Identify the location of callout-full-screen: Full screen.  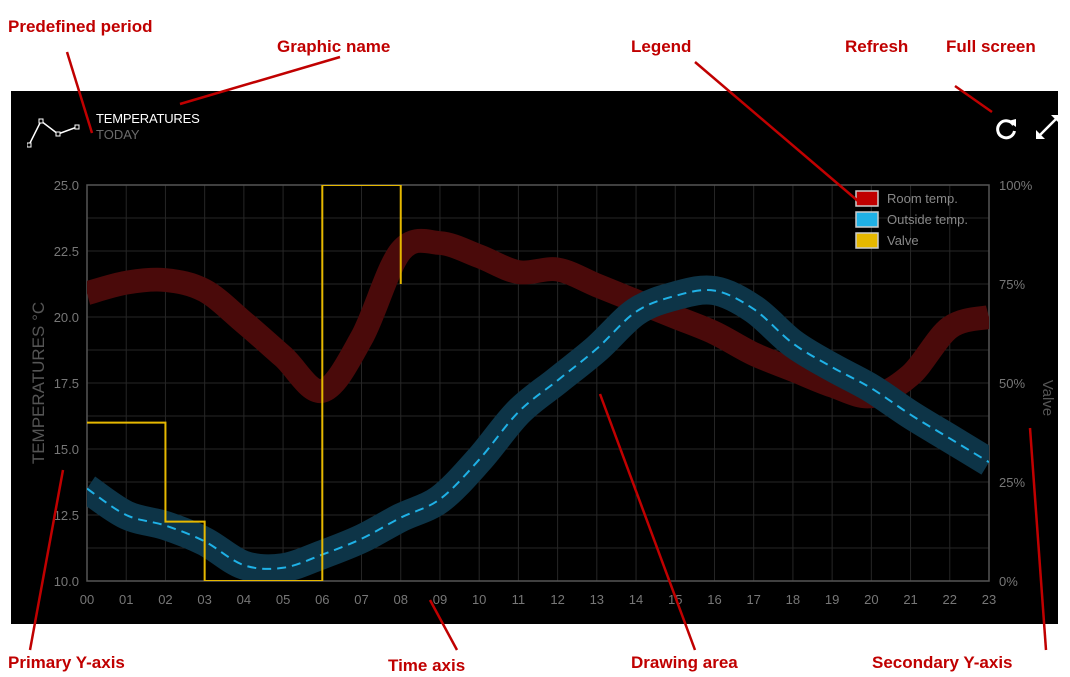
(991, 46).